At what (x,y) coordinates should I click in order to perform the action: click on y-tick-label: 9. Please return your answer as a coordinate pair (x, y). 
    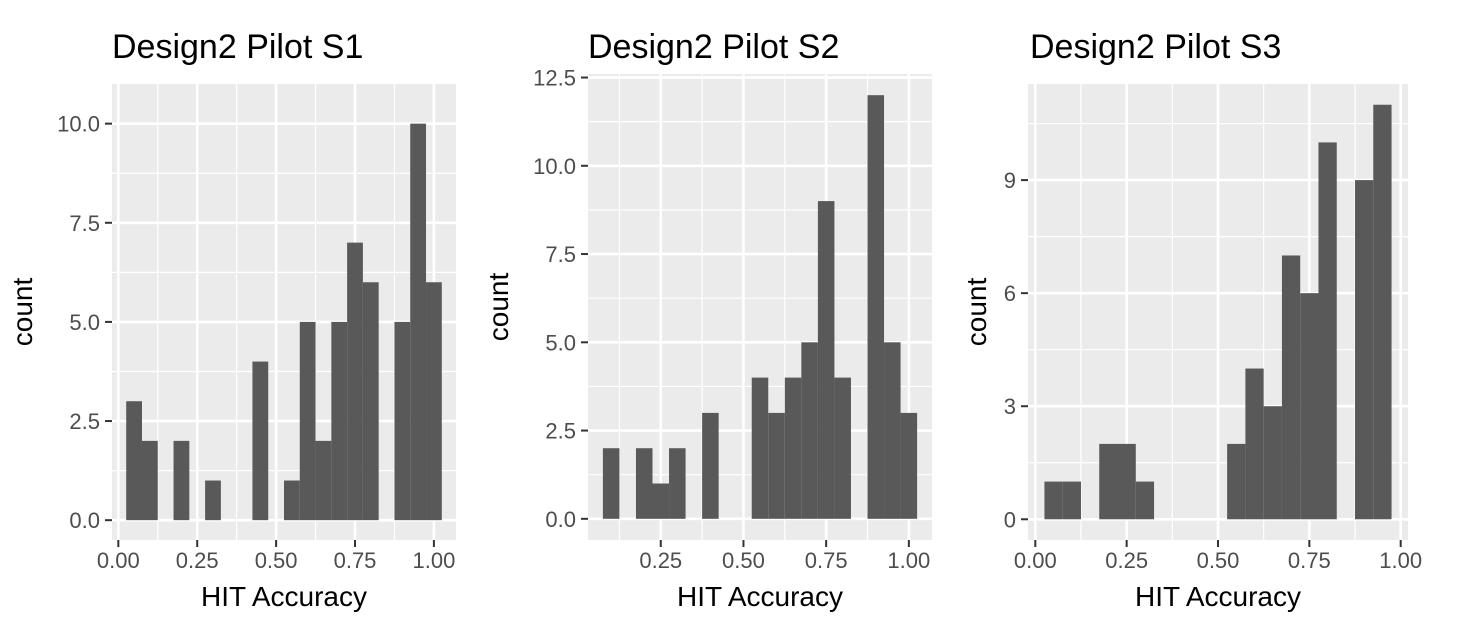
    Looking at the image, I should click on (1010, 180).